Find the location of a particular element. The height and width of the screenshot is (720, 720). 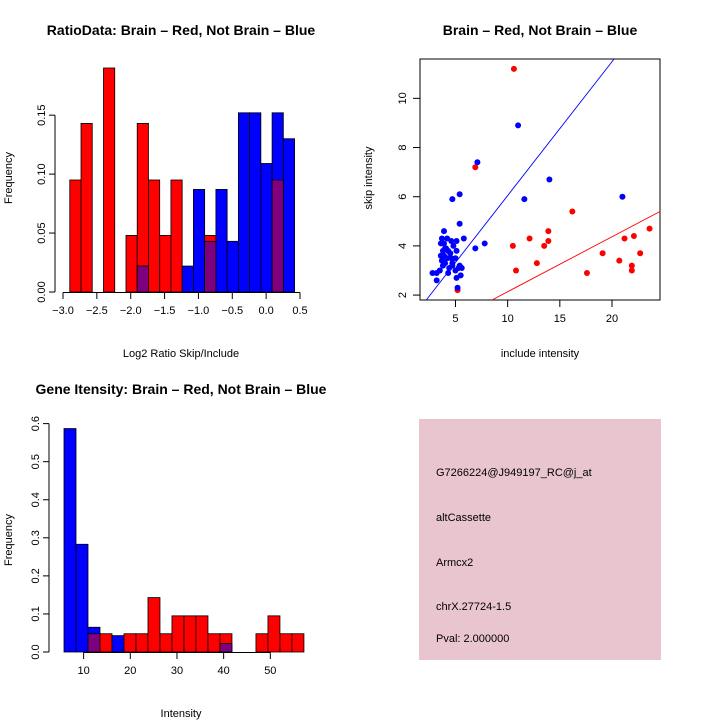

0-bar-19 is located at coordinates (288, 215).